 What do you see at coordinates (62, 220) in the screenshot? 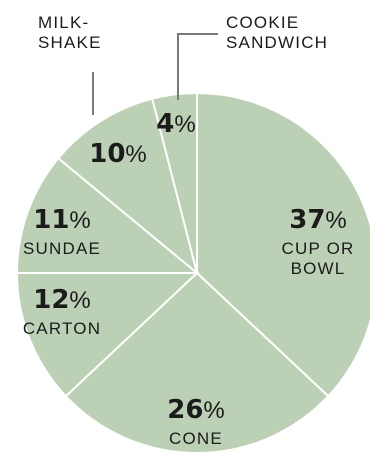
I see `pct-label-sundae: 11%` at bounding box center [62, 220].